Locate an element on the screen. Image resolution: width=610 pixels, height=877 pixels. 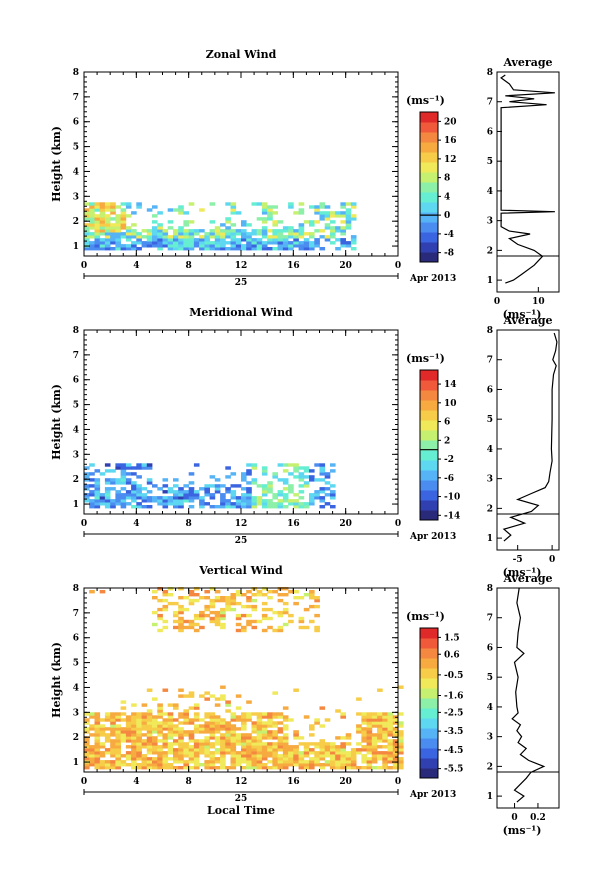
y-axis-label: Height (km) is located at coordinates (56, 422).